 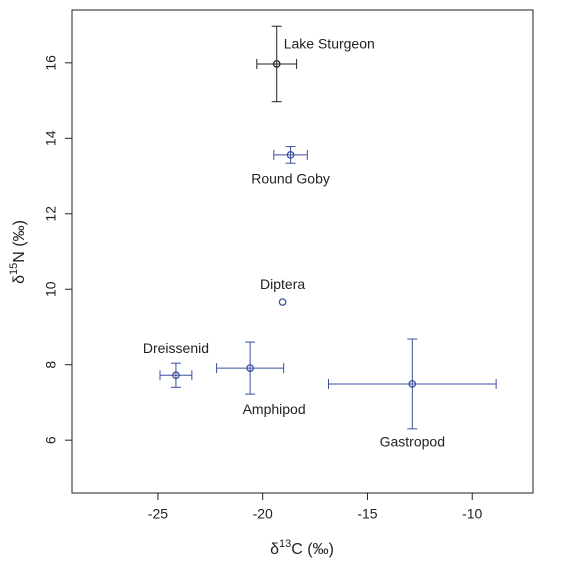 What do you see at coordinates (329, 44) in the screenshot?
I see `point-label: Lake Sturgeon` at bounding box center [329, 44].